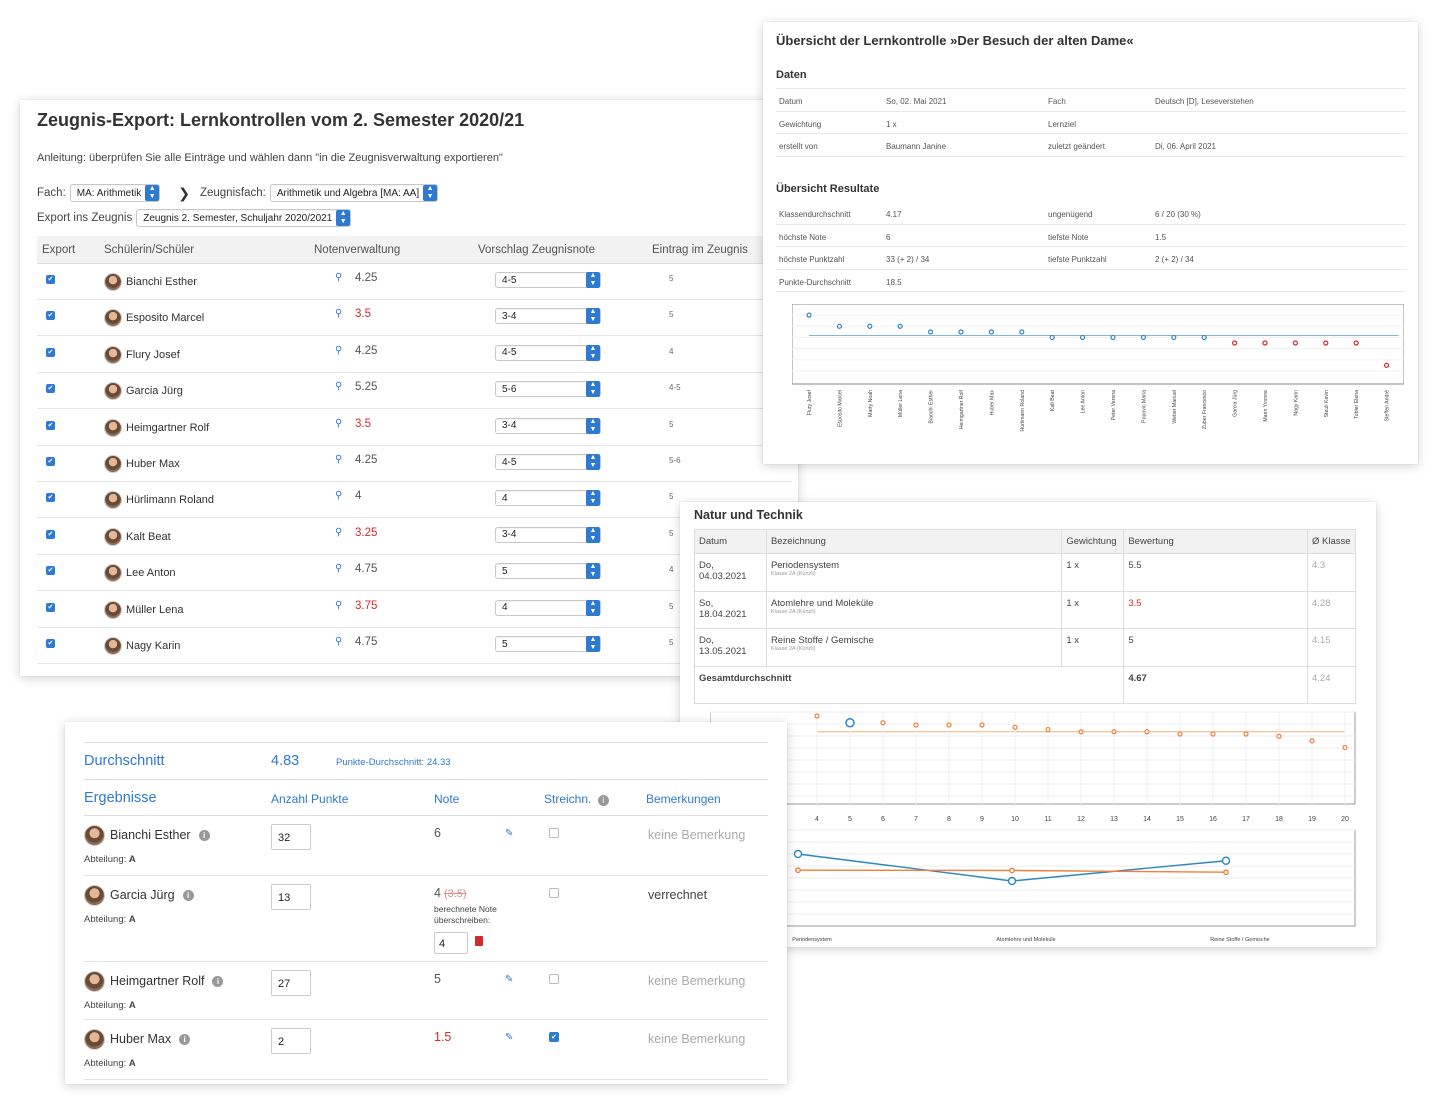  Describe the element at coordinates (291, 837) in the screenshot. I see `points-input: 32` at that location.